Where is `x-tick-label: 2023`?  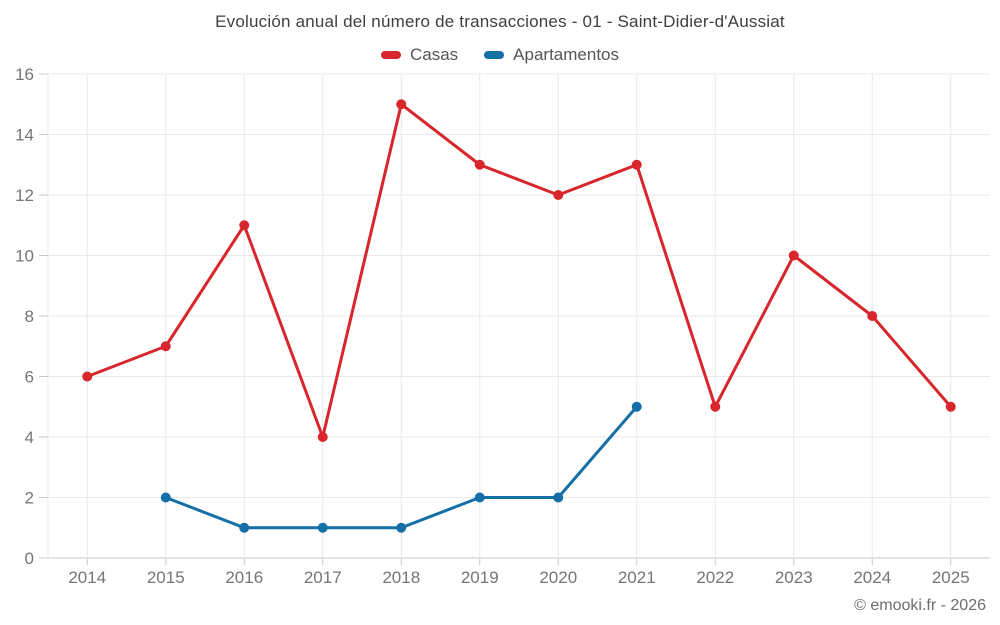
x-tick-label: 2023 is located at coordinates (794, 577).